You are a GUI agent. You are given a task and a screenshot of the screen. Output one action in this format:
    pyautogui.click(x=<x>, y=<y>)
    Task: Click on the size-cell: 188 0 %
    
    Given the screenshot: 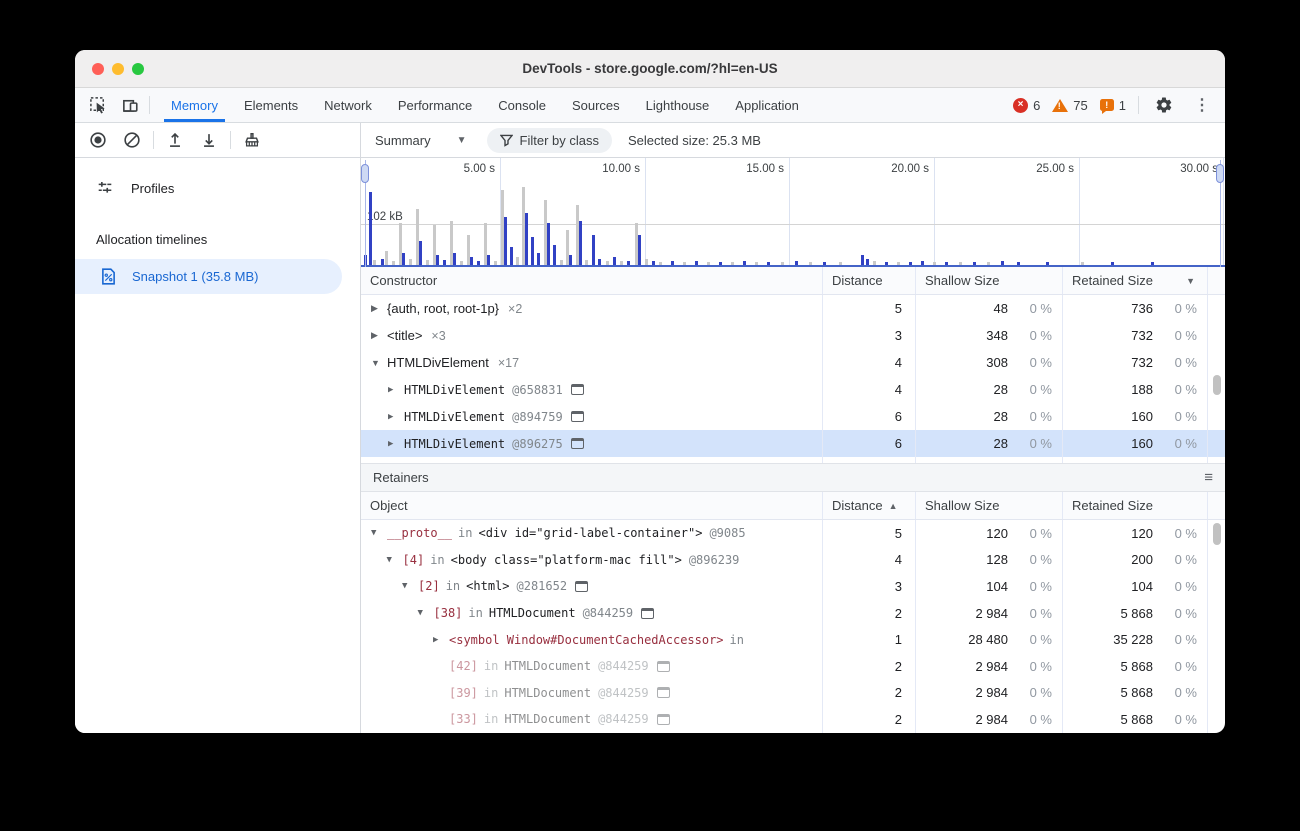 What is the action you would take?
    pyautogui.click(x=1134, y=389)
    